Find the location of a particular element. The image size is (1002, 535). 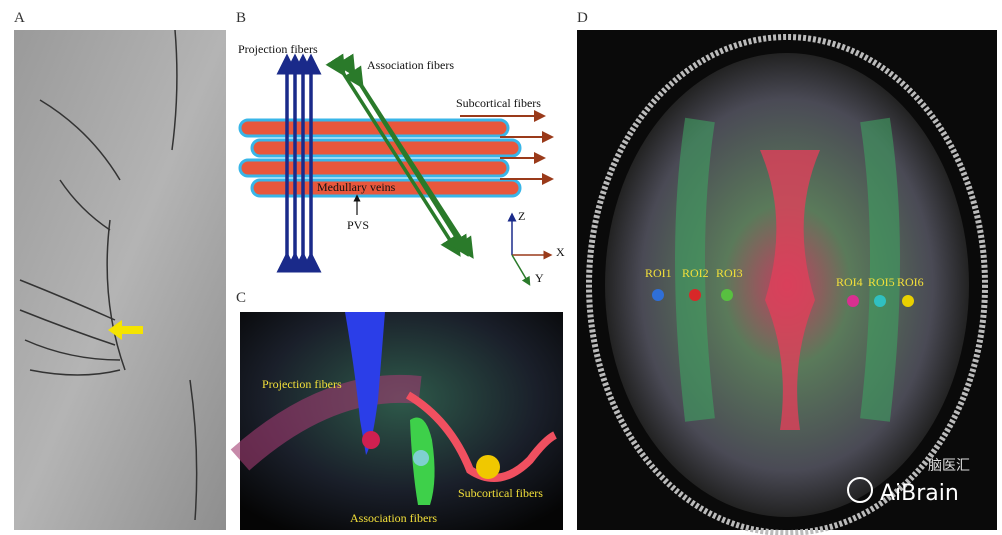

watermark-badge: 脑医汇 is located at coordinates (949, 466).